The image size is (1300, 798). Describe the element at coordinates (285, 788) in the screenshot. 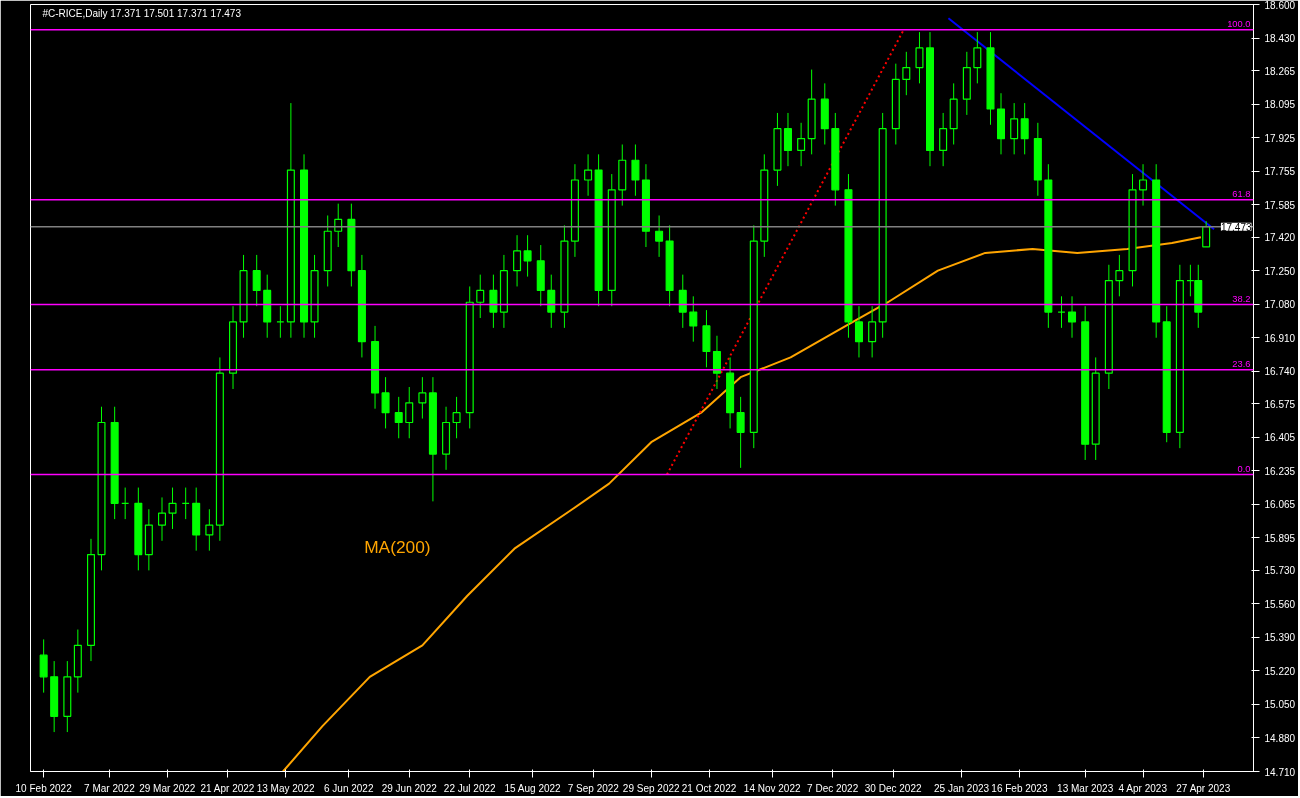

I see `x-tick-label: 13 May 2022` at that location.